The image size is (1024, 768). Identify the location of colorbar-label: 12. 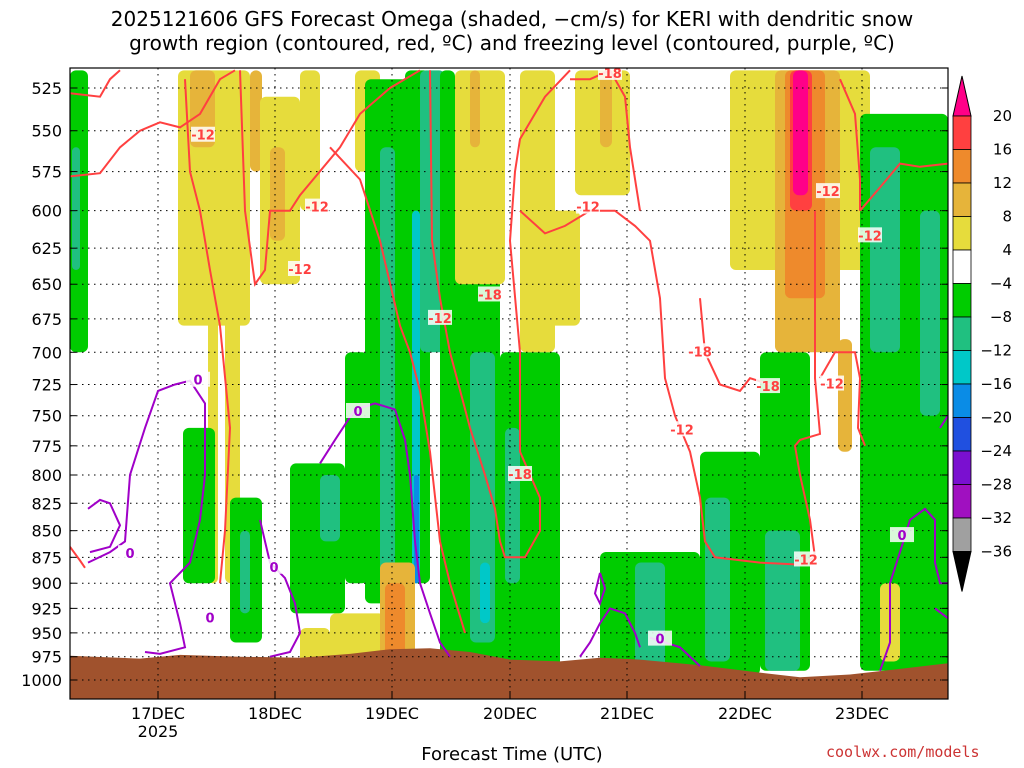
(1002, 183).